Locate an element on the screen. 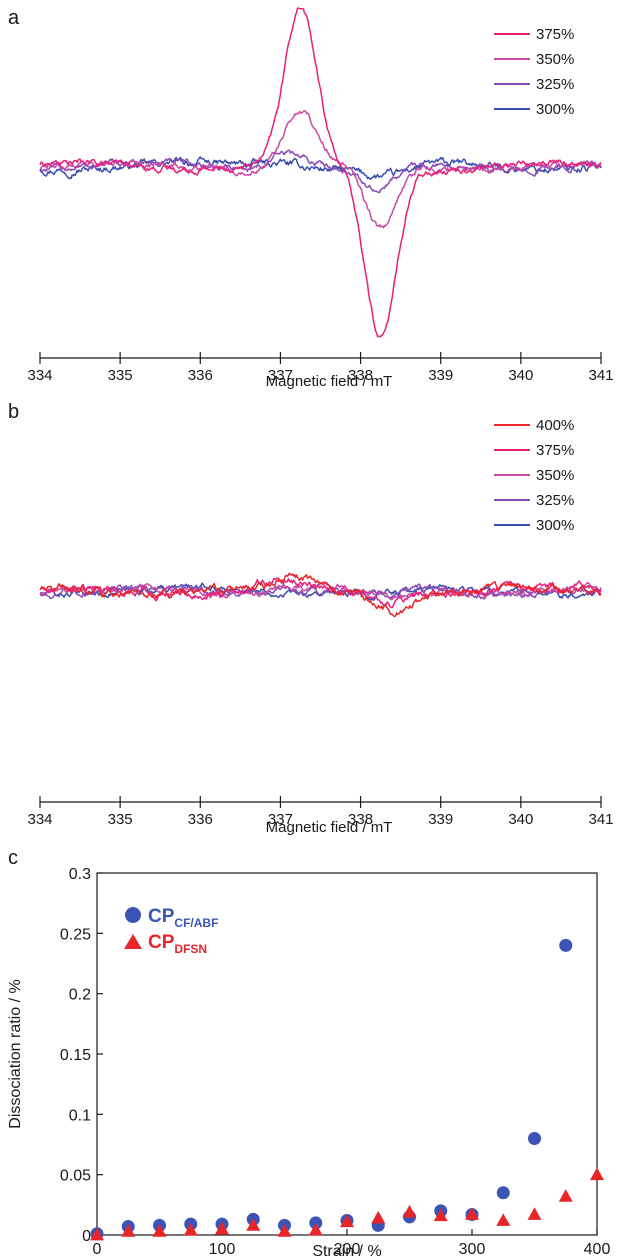 Image resolution: width=617 pixels, height=1258 pixels. x-tick-label: 100 is located at coordinates (222, 1249).